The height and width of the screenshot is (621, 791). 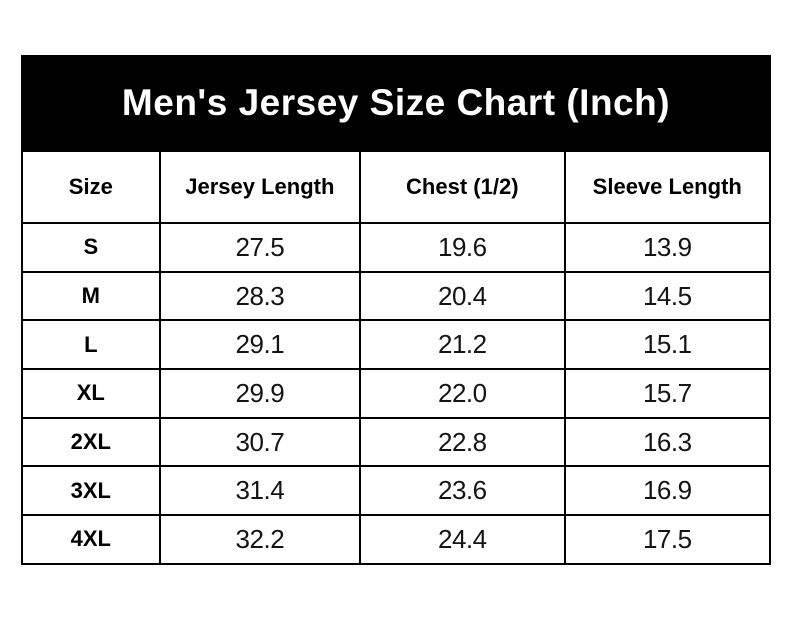 I want to click on chart-title-band: Men's Jersey Size Chart (Inch), so click(x=396, y=102).